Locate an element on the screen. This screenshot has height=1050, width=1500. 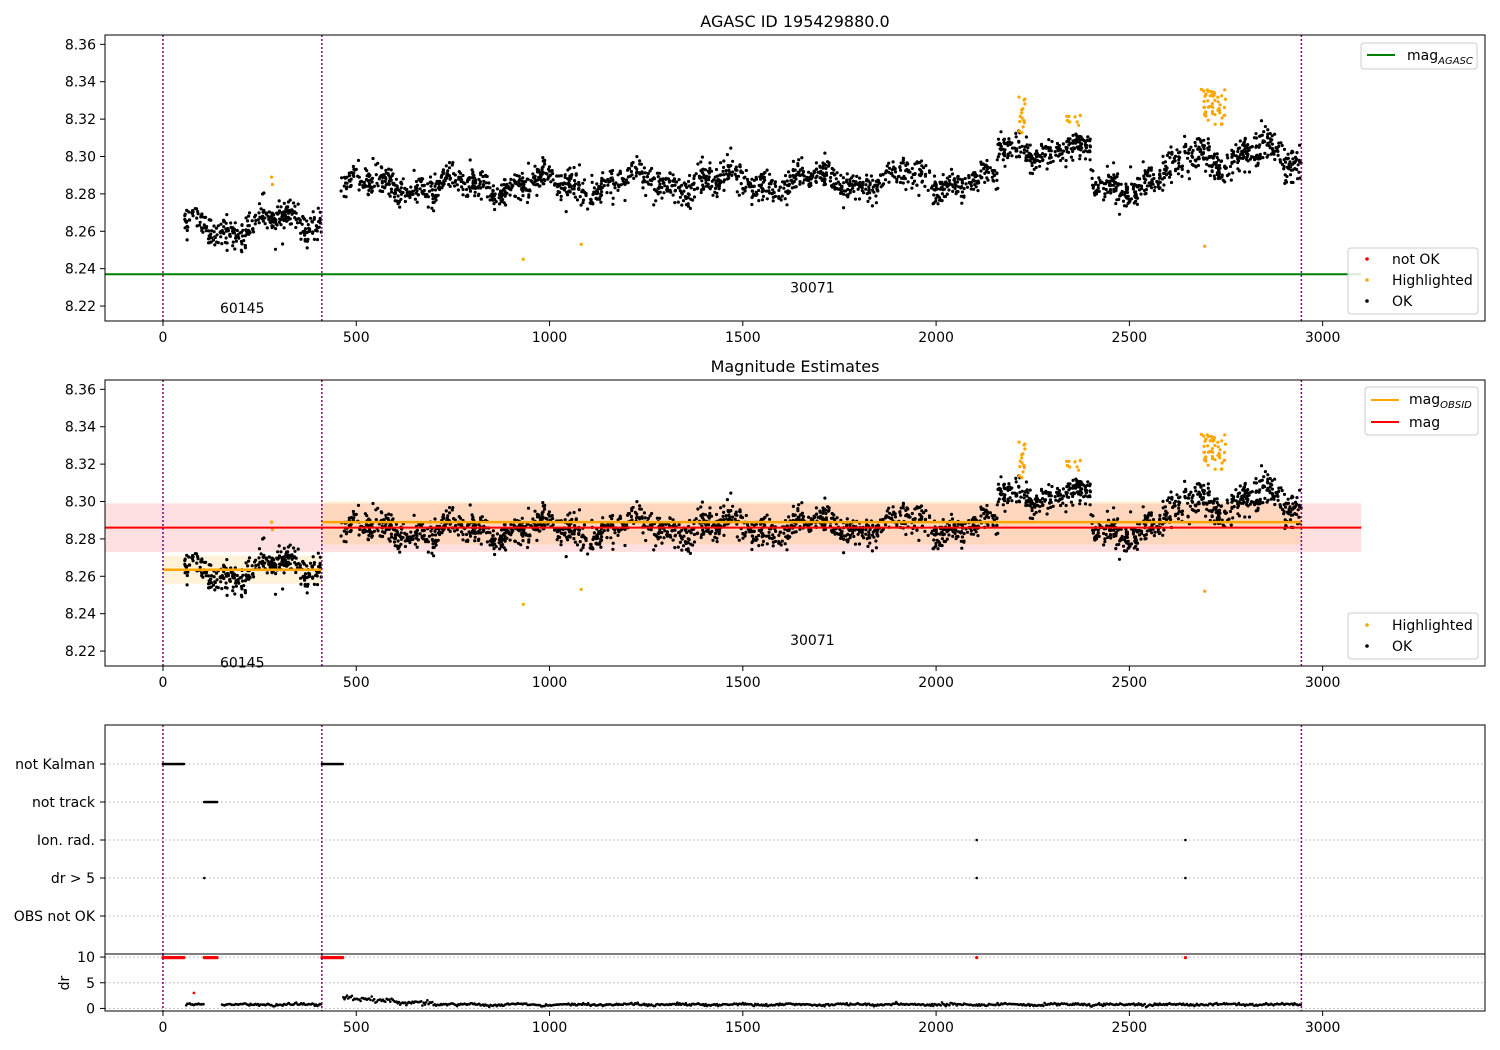
p1-ok-point-2028 is located at coordinates (998, 157).